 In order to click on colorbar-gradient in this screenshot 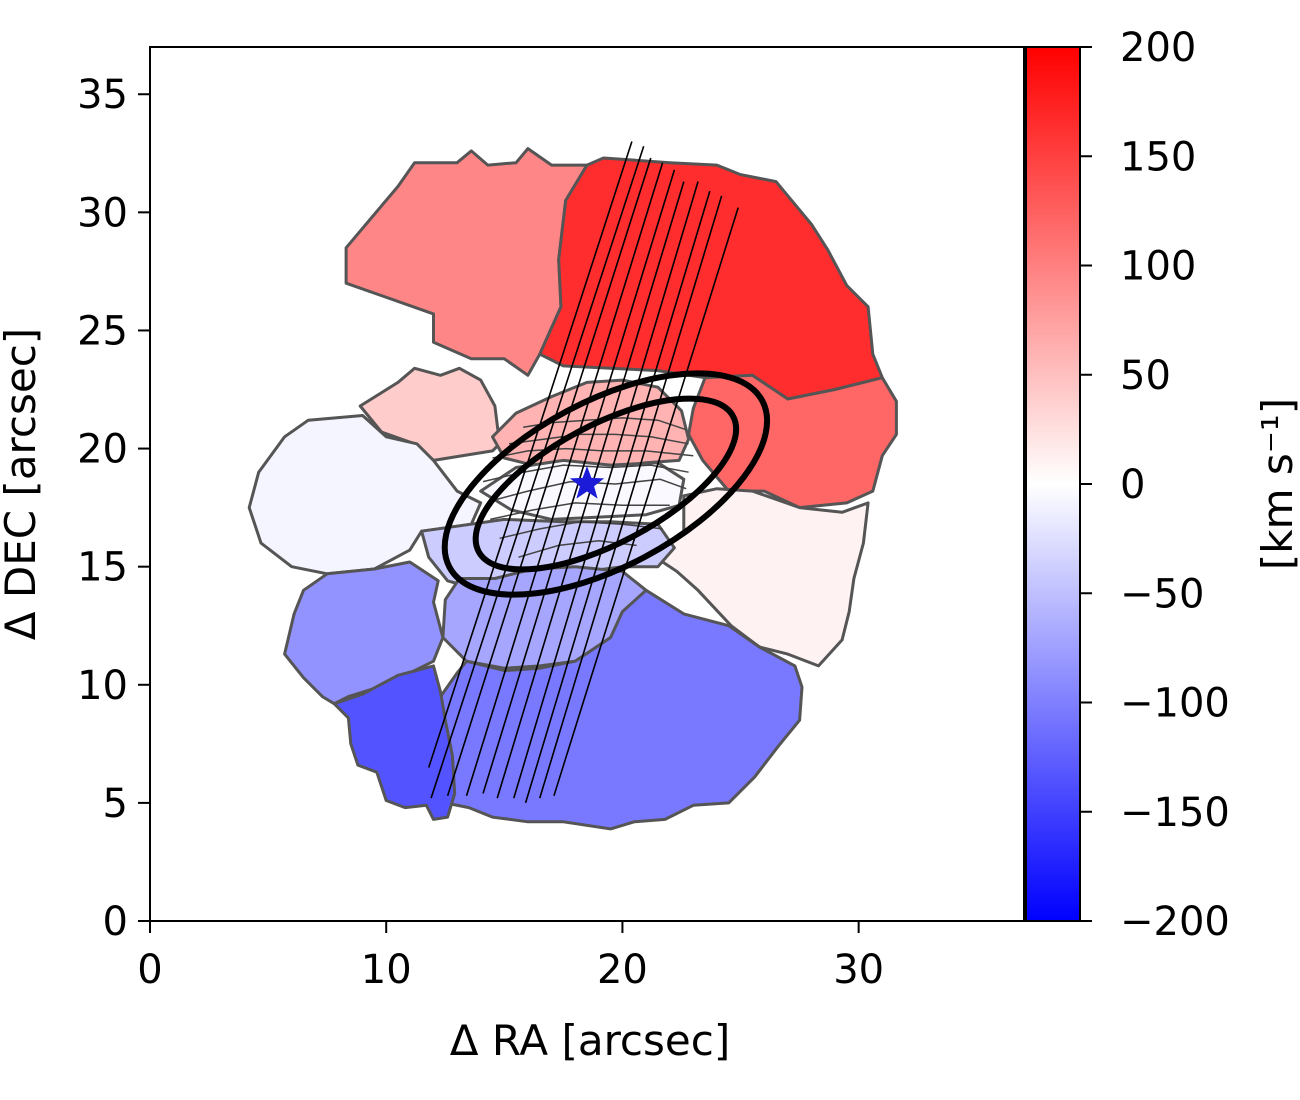, I will do `click(1053, 484)`.